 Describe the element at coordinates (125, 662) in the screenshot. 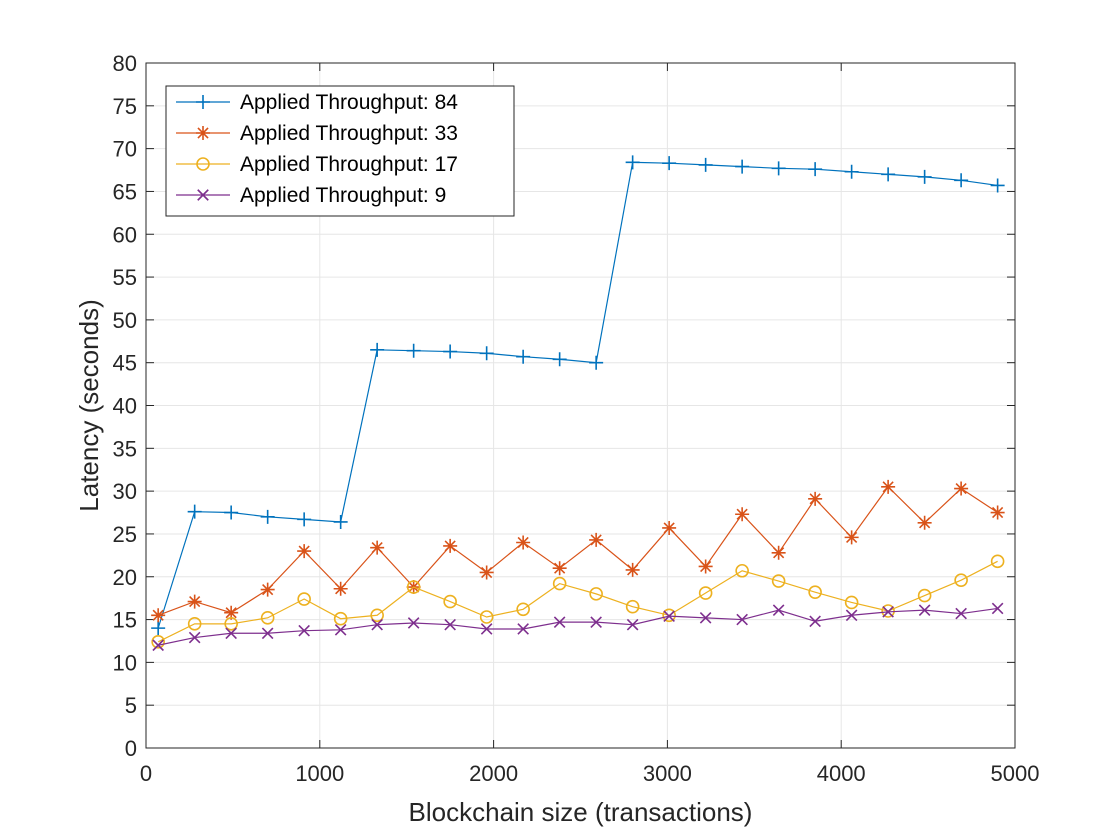

I see `y-tick-label: 10` at that location.